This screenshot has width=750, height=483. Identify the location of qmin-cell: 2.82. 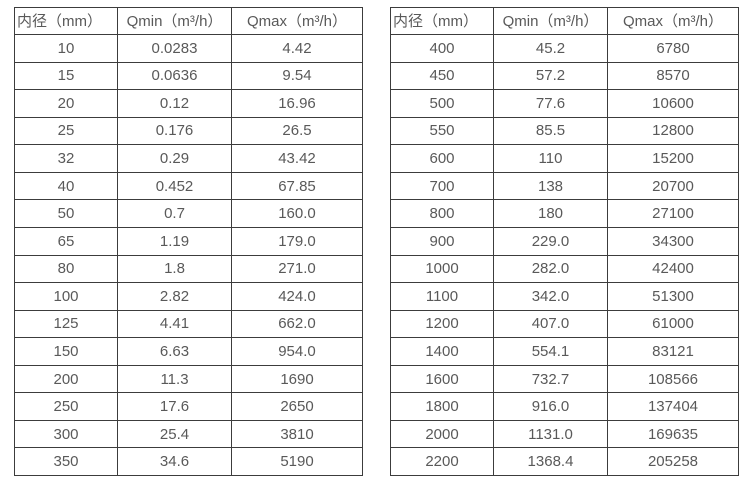
(174, 296).